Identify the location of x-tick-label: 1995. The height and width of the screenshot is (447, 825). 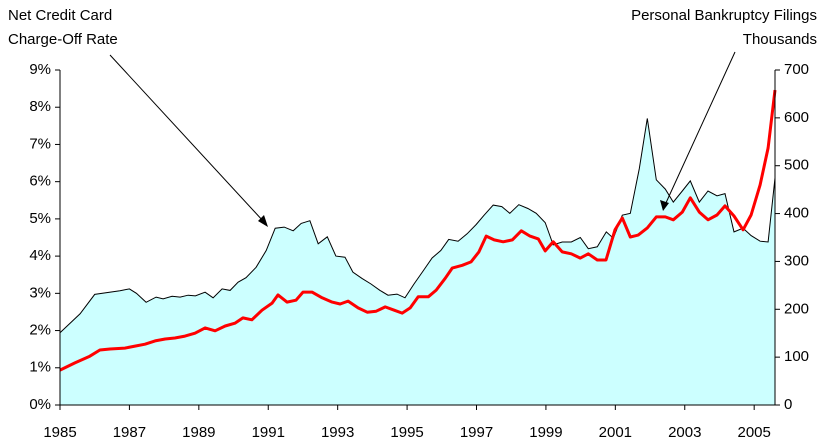
(406, 432).